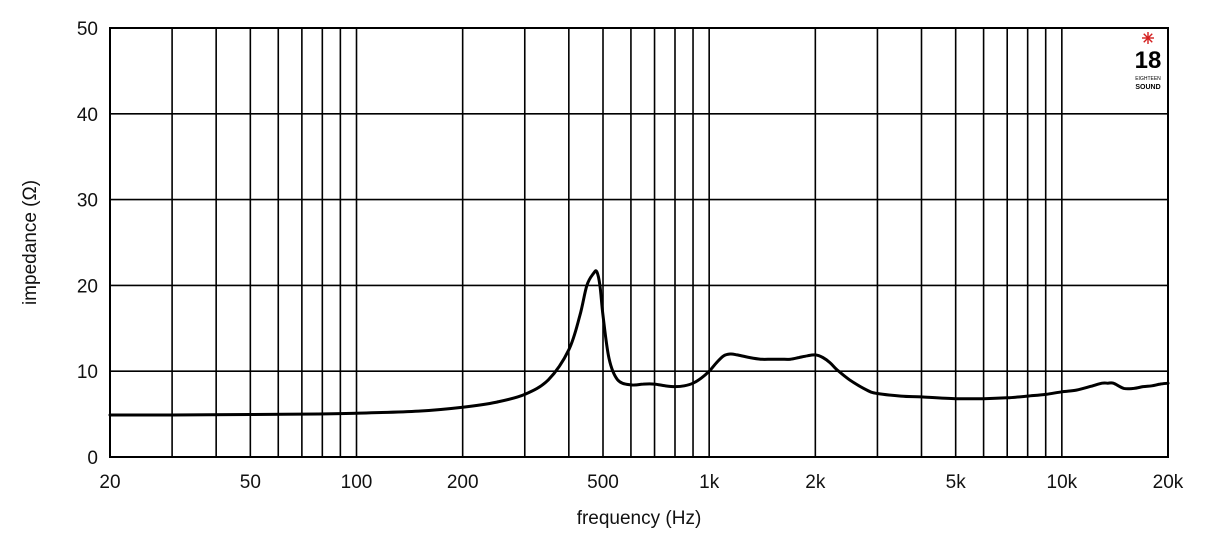 The height and width of the screenshot is (542, 1209). Describe the element at coordinates (1062, 482) in the screenshot. I see `x-tick-label: 10k` at that location.